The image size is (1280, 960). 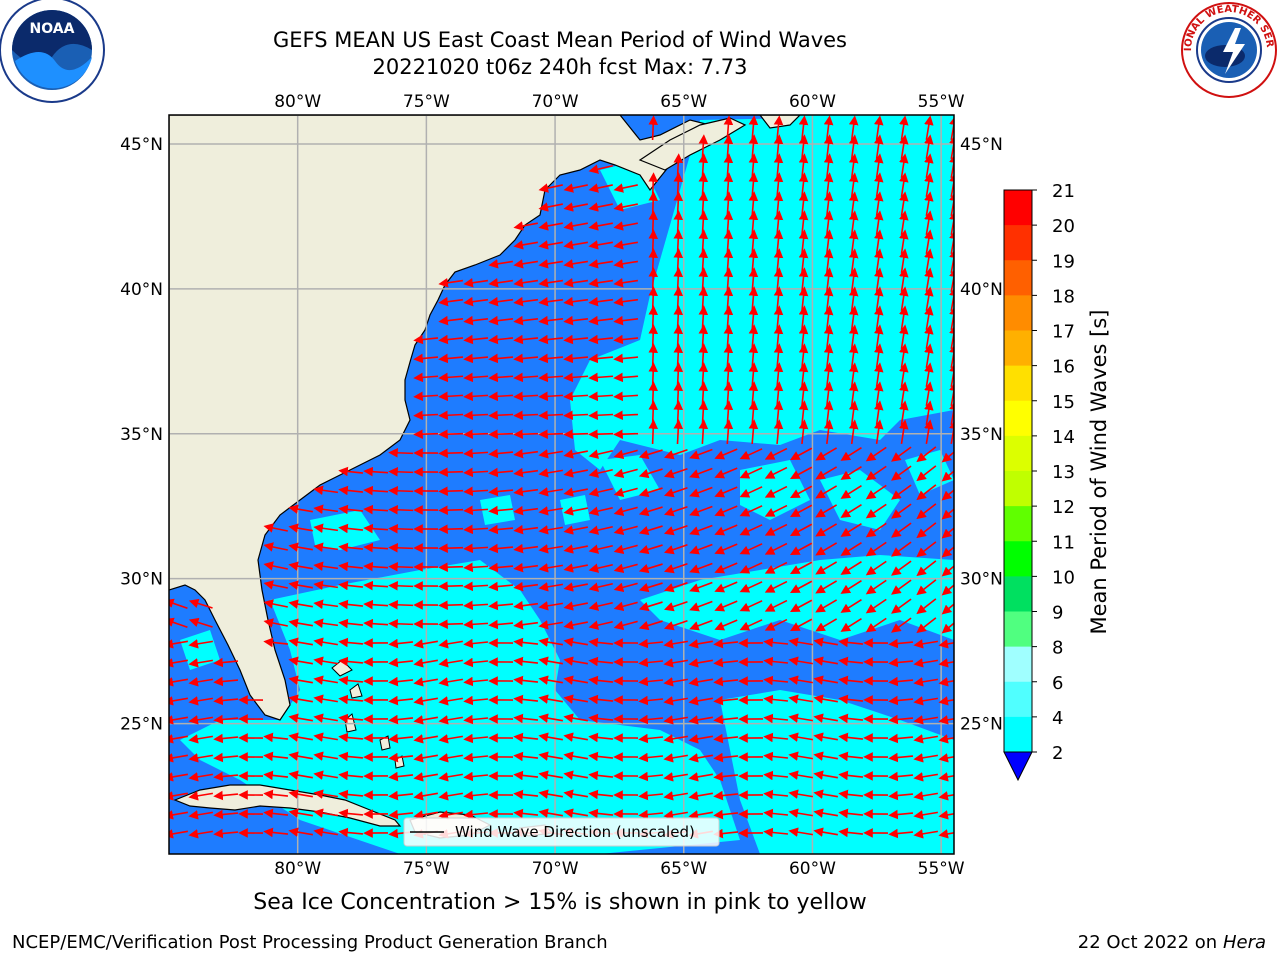 What do you see at coordinates (426, 869) in the screenshot?
I see `lon-label-bottom: 75°W` at bounding box center [426, 869].